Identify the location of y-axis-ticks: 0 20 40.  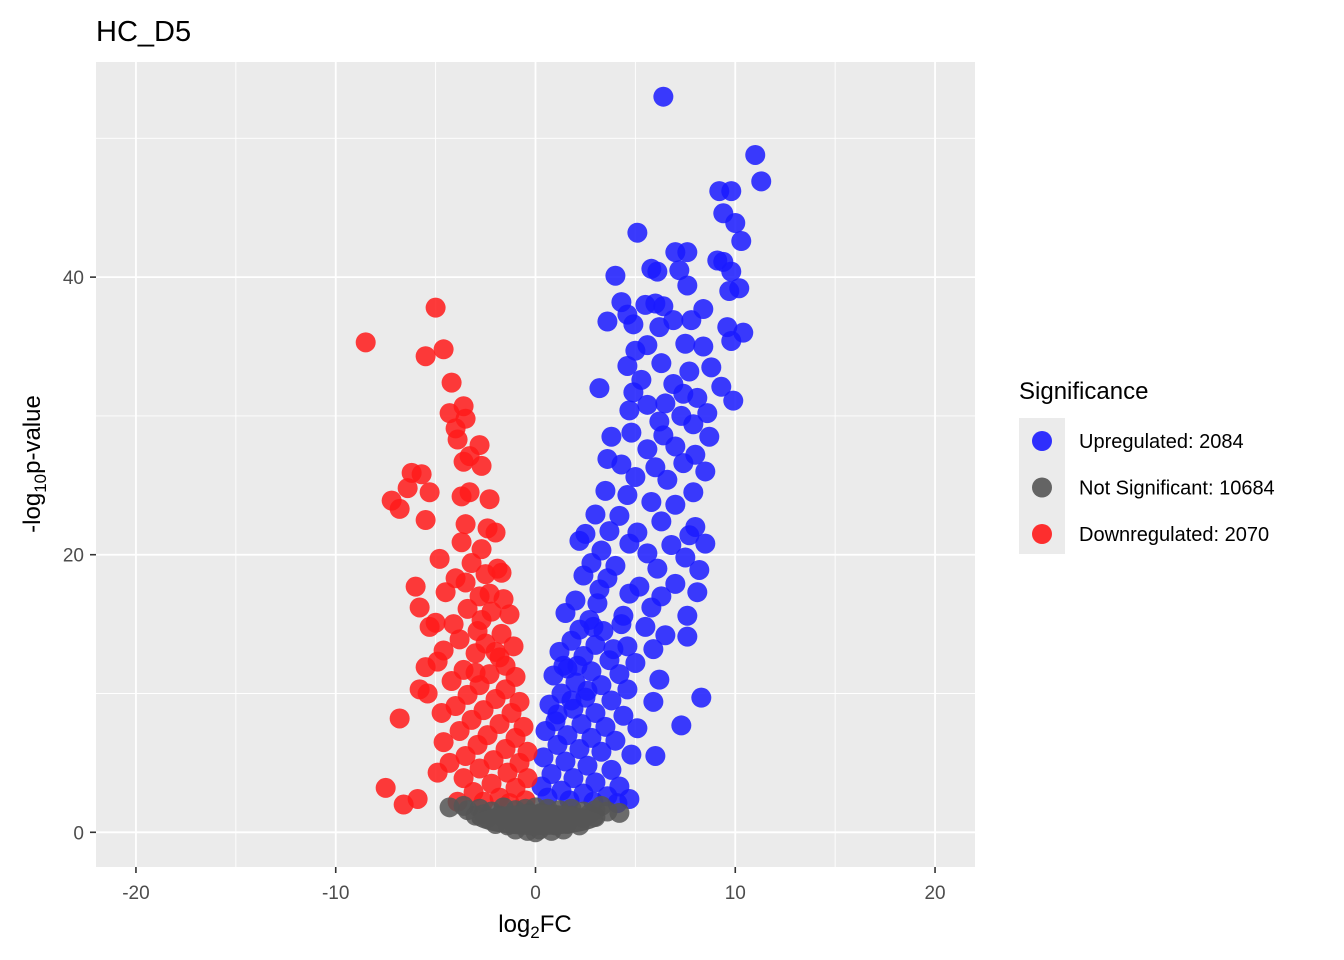
(79, 556).